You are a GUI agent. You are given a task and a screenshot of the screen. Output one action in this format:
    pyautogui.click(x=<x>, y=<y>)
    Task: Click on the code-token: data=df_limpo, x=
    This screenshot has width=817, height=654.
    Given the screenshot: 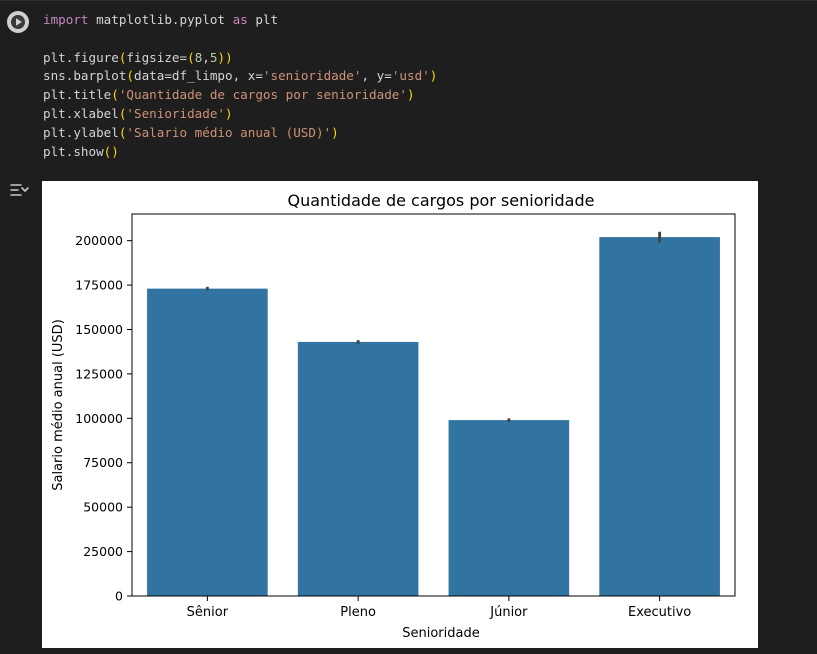 What is the action you would take?
    pyautogui.click(x=198, y=76)
    